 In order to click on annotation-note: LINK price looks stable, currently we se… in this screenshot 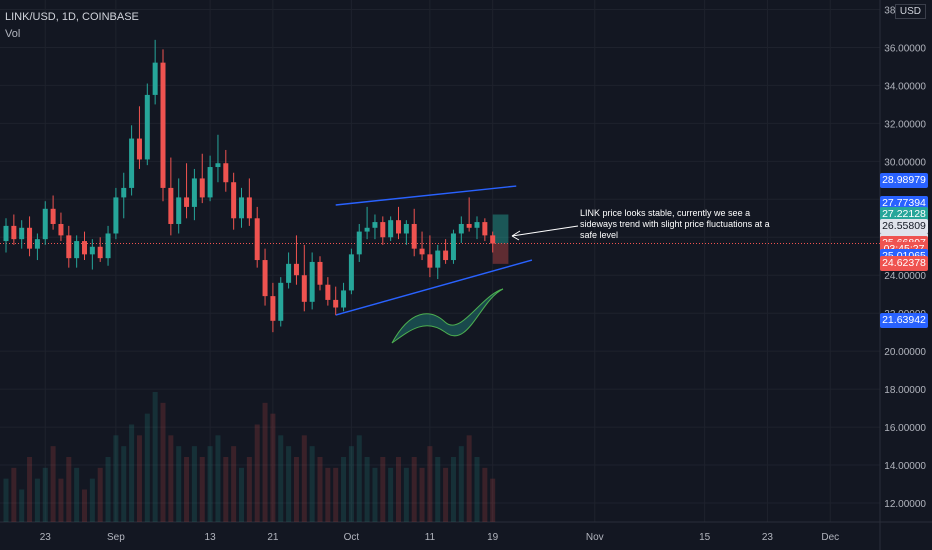, I will do `click(675, 224)`.